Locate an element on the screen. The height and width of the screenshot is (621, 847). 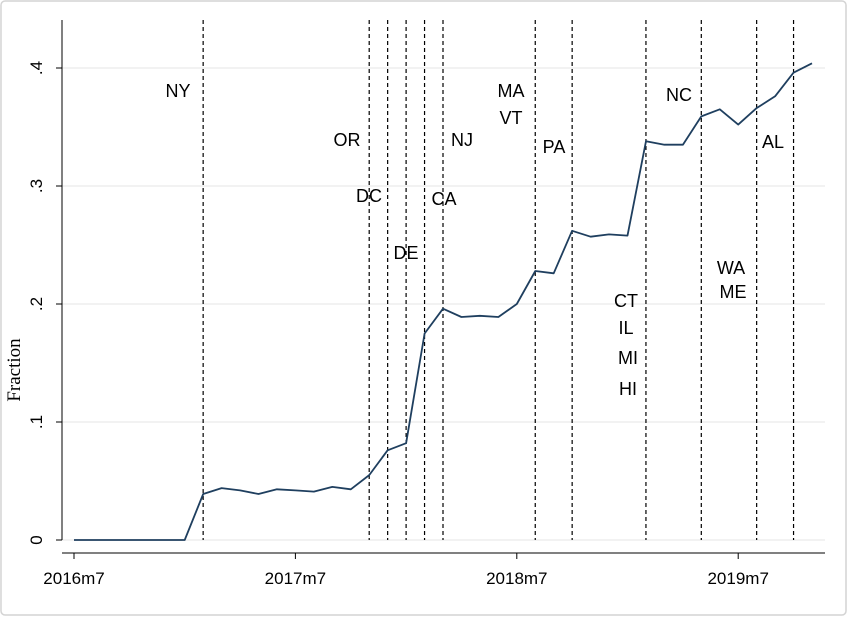
event-label-nc: NC is located at coordinates (679, 95).